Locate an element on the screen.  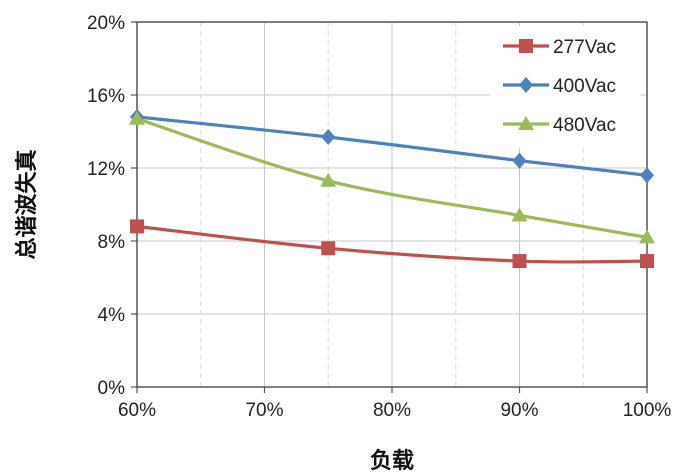
legend: 277Vac 400Vac 480Vac is located at coordinates (565, 87).